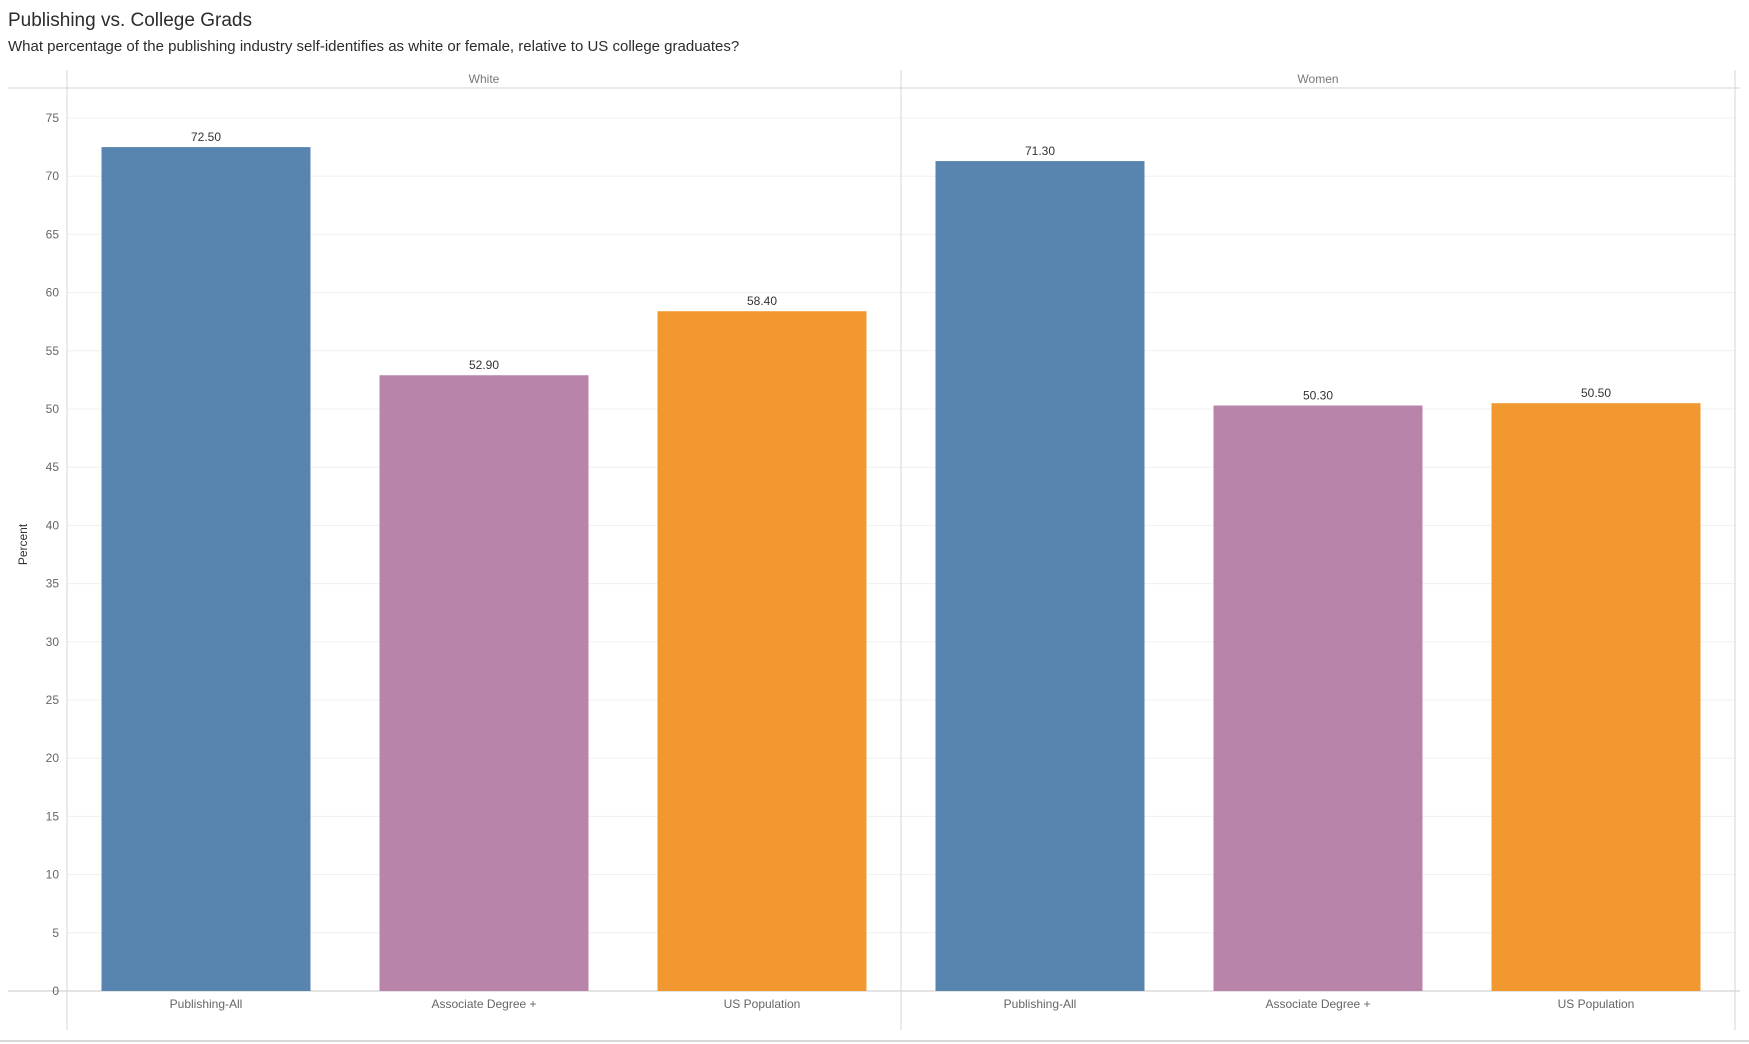  Describe the element at coordinates (53, 700) in the screenshot. I see `y-tick-label: 25` at that location.